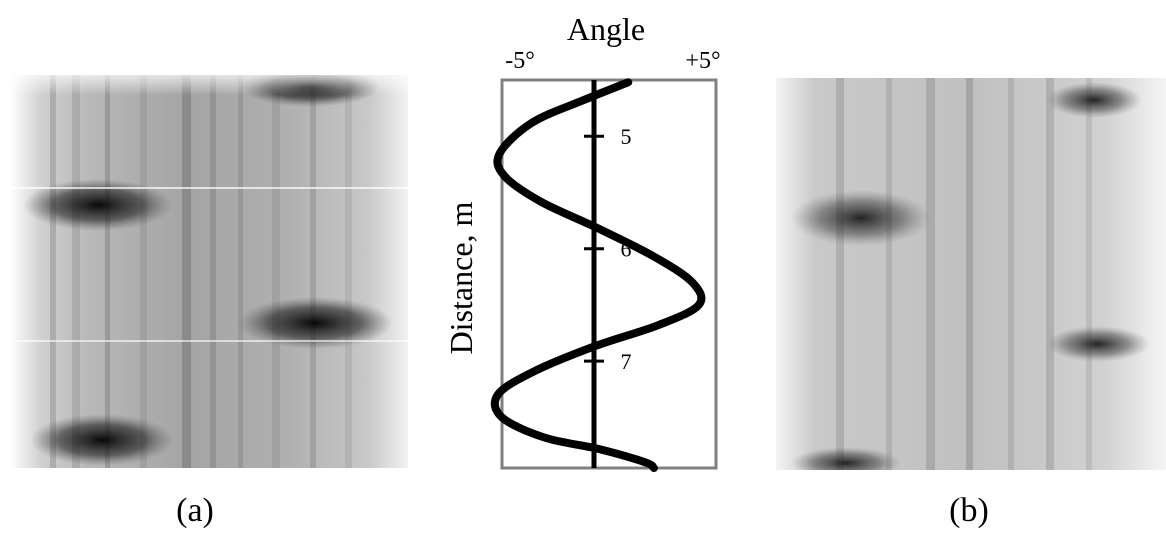 This screenshot has width=1166, height=534. I want to click on caption-a: (a), so click(195, 510).